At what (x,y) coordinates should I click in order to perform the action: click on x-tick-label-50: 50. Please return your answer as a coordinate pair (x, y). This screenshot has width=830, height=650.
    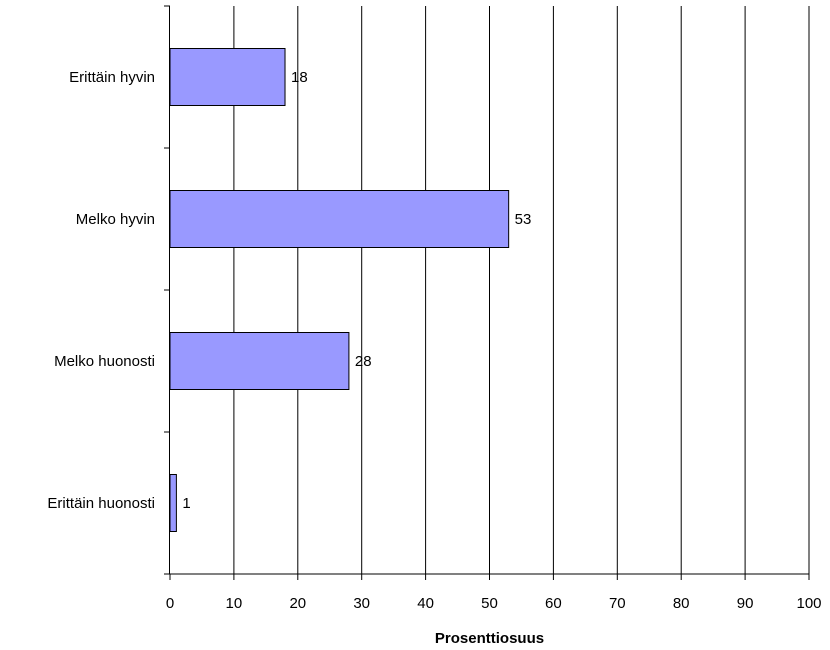
    Looking at the image, I should click on (489, 603).